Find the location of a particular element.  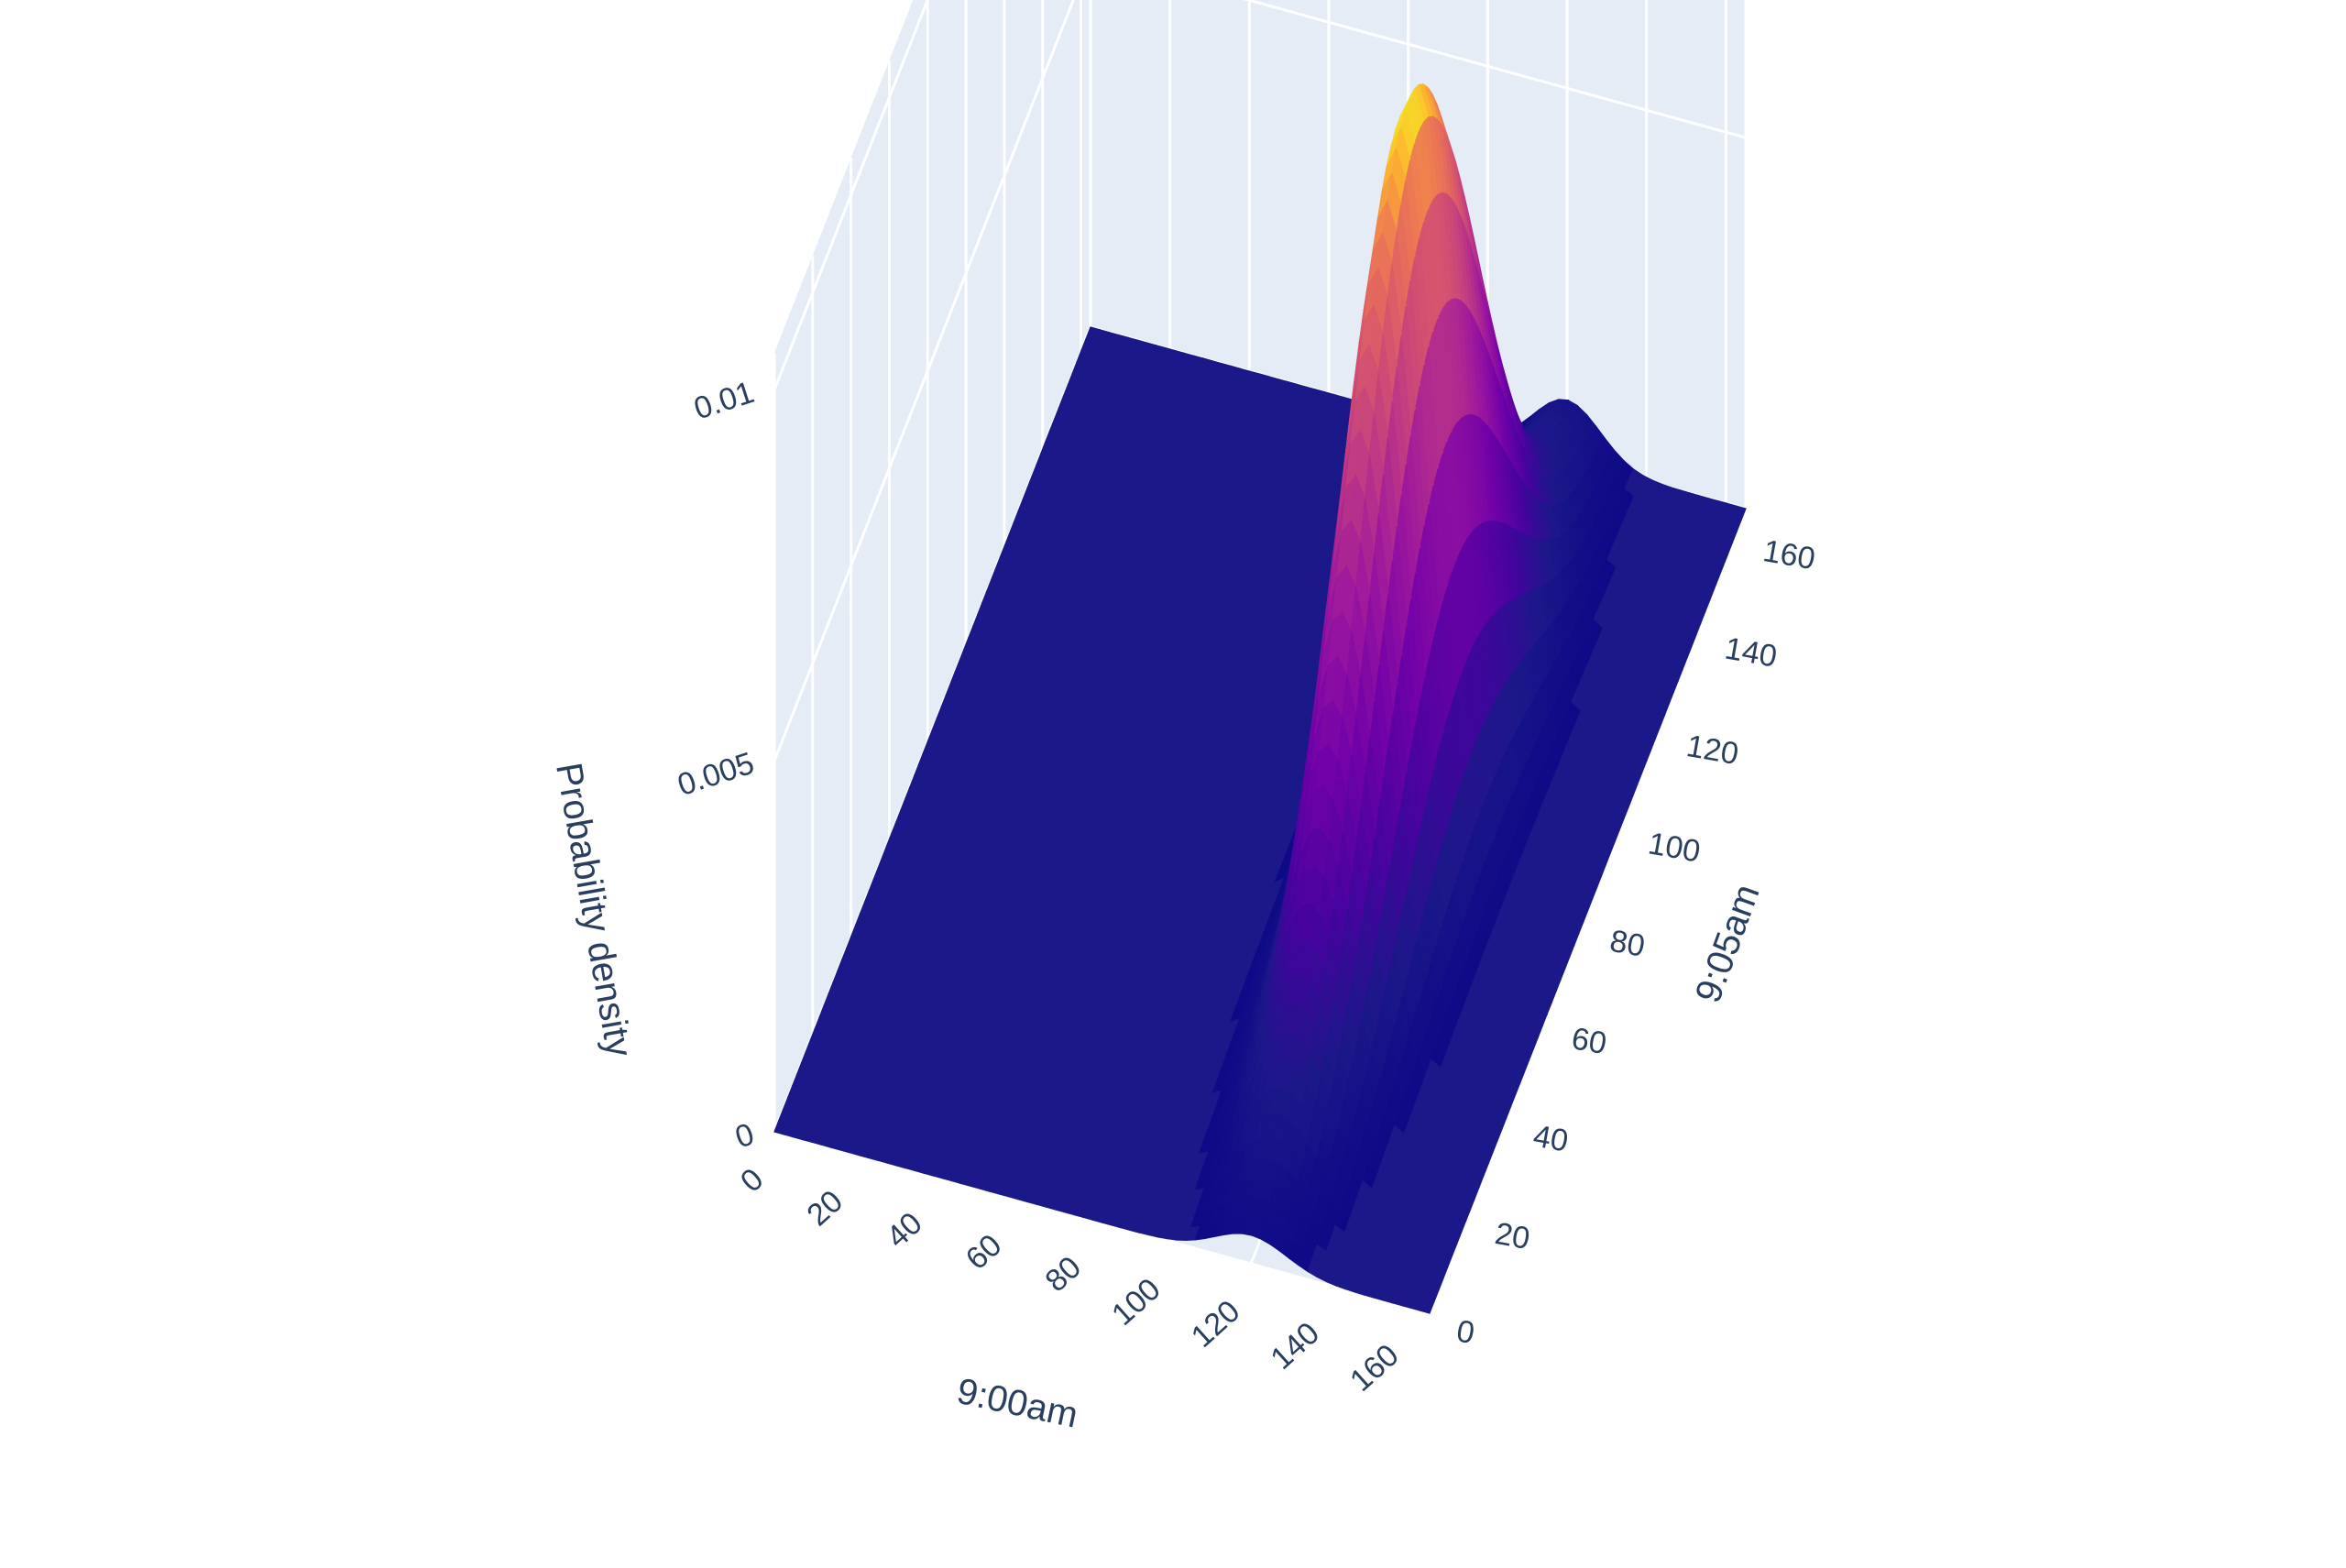

x-tick-label: 60 is located at coordinates (984, 1252).